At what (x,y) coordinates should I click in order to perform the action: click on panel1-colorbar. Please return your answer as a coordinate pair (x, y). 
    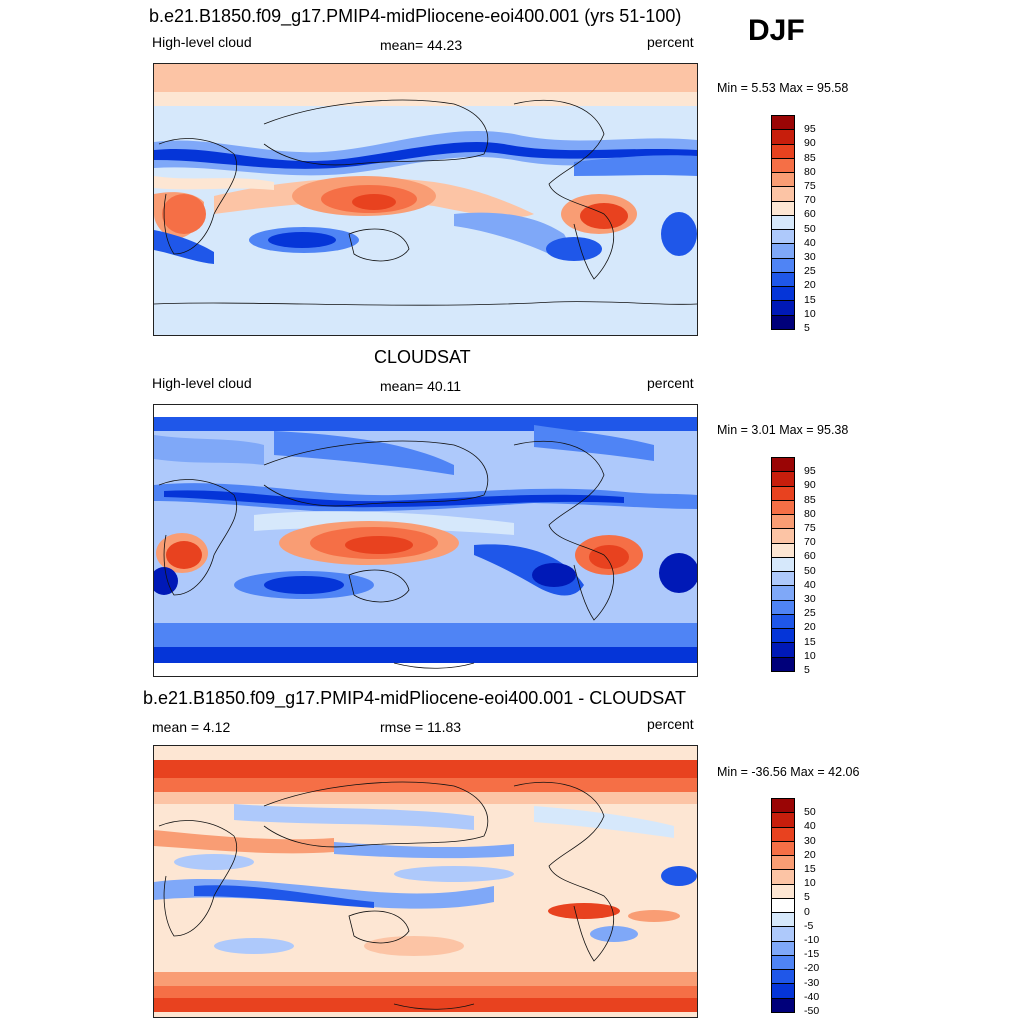
    Looking at the image, I should click on (783, 222).